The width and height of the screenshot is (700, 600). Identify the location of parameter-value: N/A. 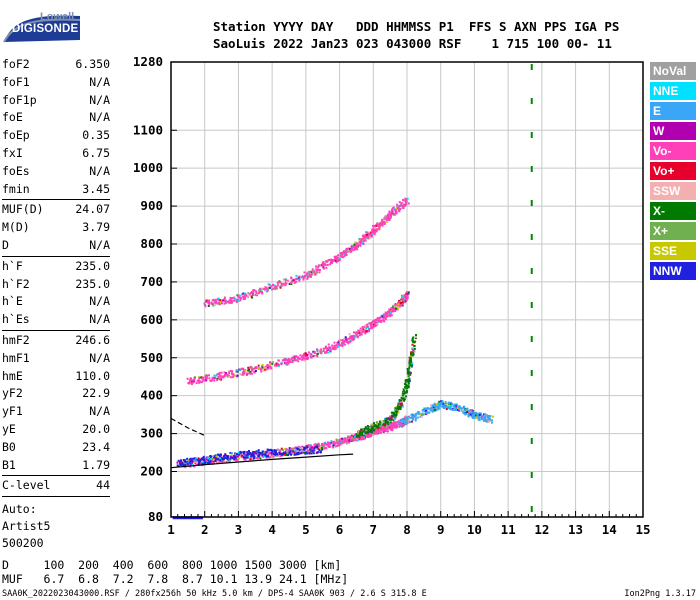
(99, 170).